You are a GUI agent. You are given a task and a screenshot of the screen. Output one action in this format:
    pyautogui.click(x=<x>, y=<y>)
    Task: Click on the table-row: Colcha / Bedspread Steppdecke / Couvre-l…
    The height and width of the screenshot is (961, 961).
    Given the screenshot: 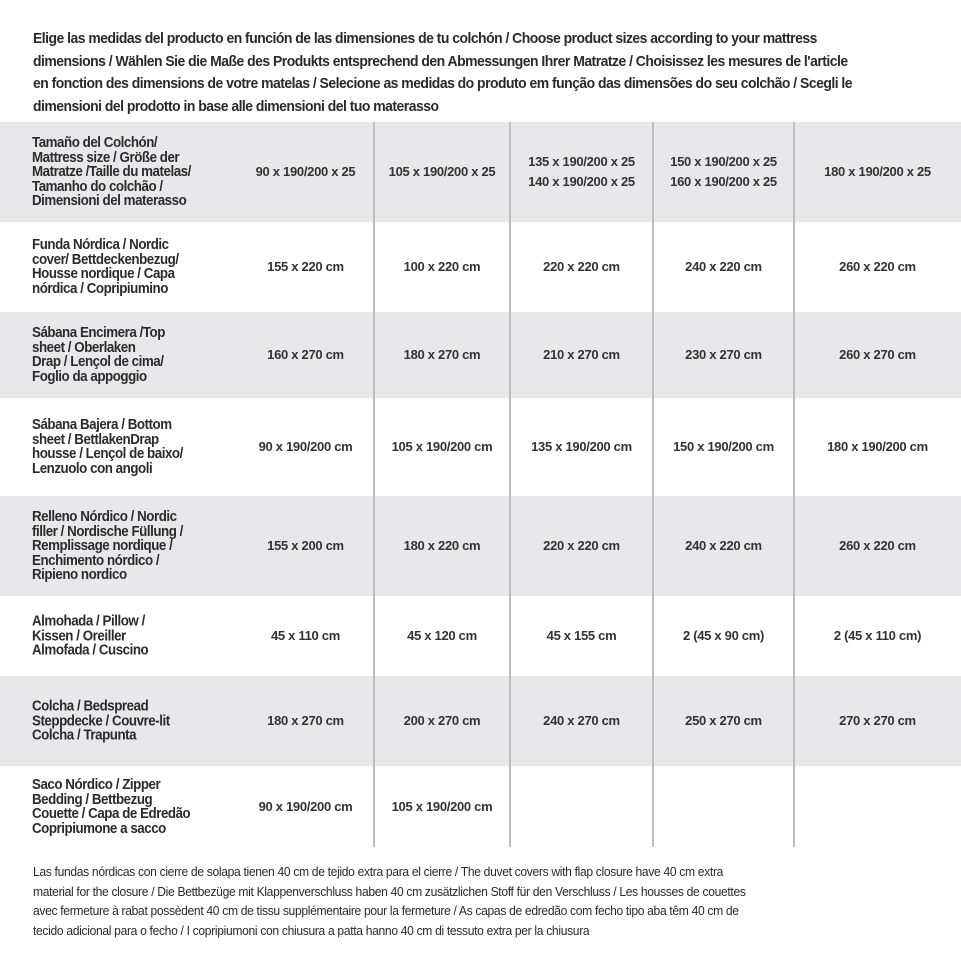 What is the action you would take?
    pyautogui.click(x=480, y=721)
    